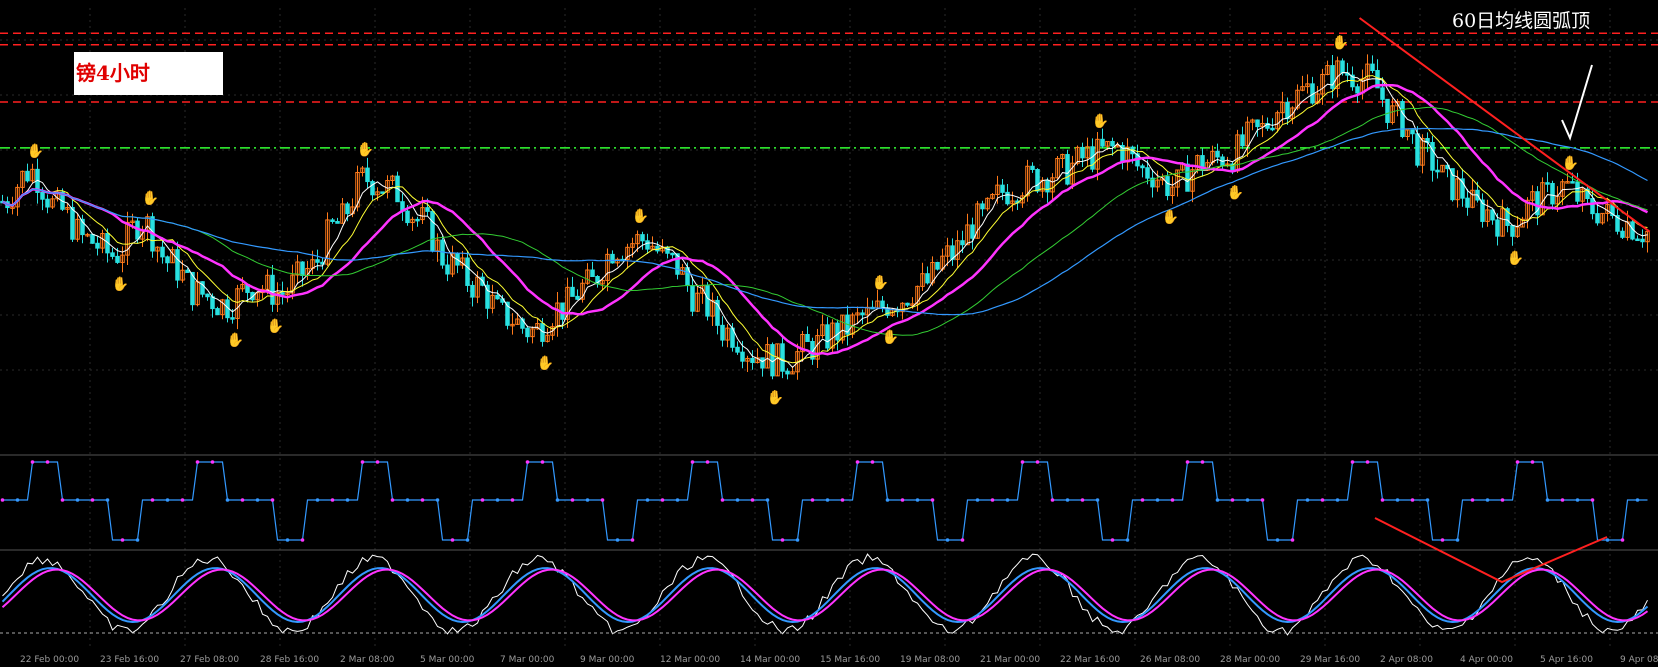  Describe the element at coordinates (1170, 660) in the screenshot. I see `x-tick-label: 26 Mar 08:00` at that location.